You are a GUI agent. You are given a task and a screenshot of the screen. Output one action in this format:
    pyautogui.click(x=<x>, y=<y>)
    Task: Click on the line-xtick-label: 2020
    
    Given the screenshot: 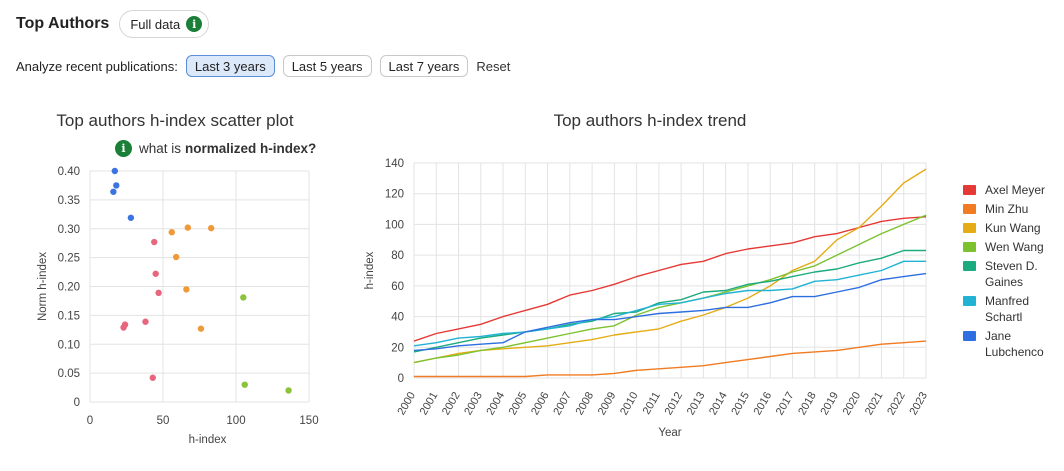 What is the action you would take?
    pyautogui.click(x=852, y=403)
    